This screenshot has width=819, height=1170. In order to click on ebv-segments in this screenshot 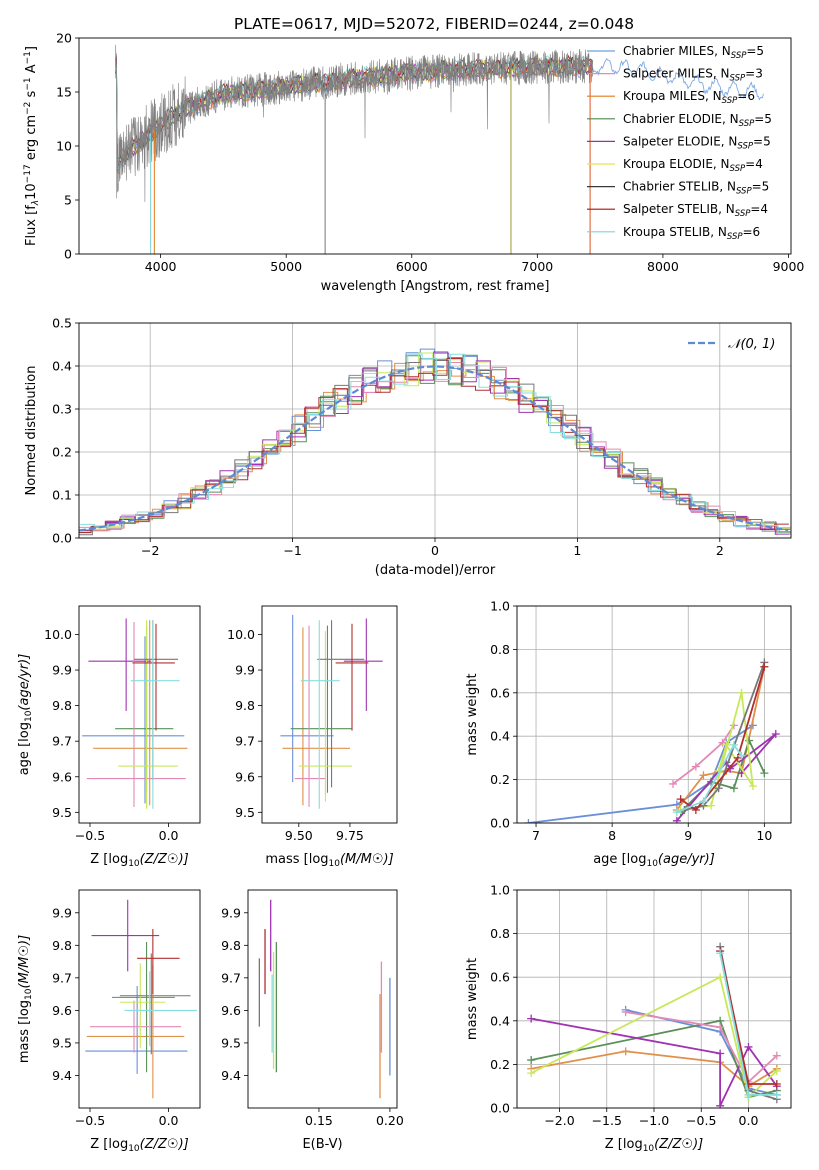, I will do `click(324, 999)`.